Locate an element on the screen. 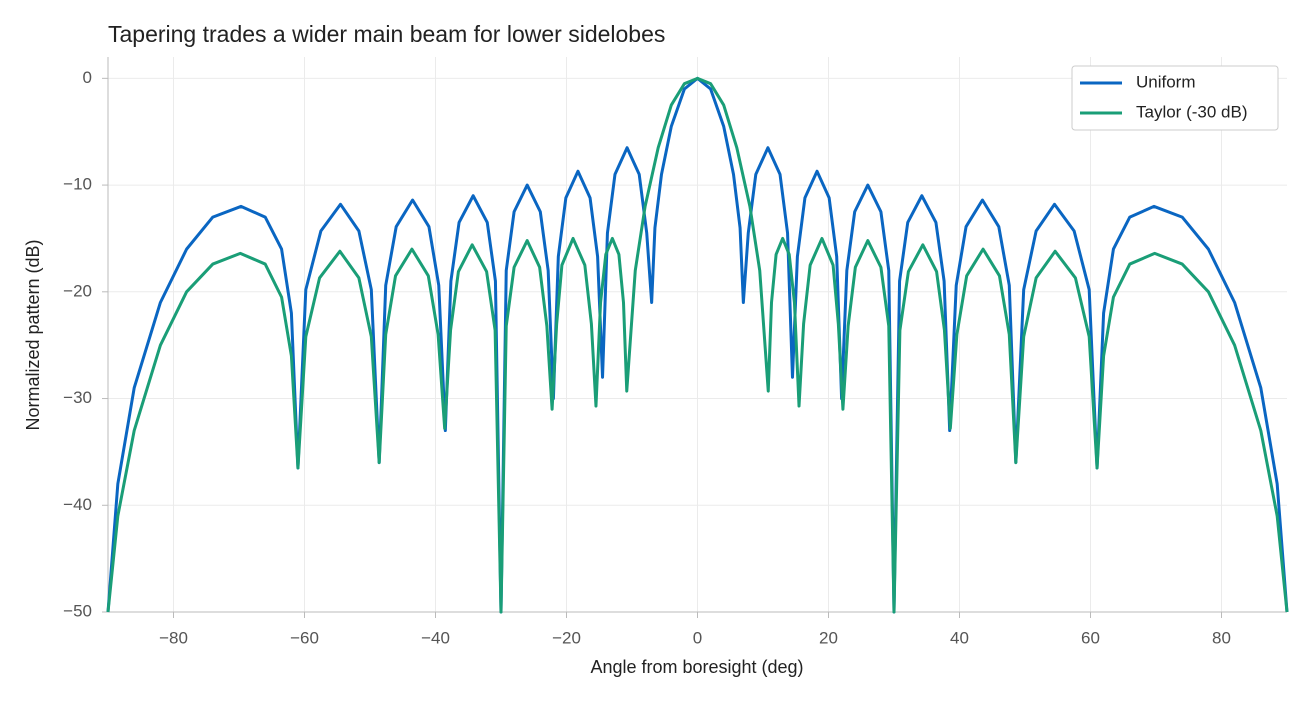  y-axis-label: Normalized pattern (dB) is located at coordinates (33, 334).